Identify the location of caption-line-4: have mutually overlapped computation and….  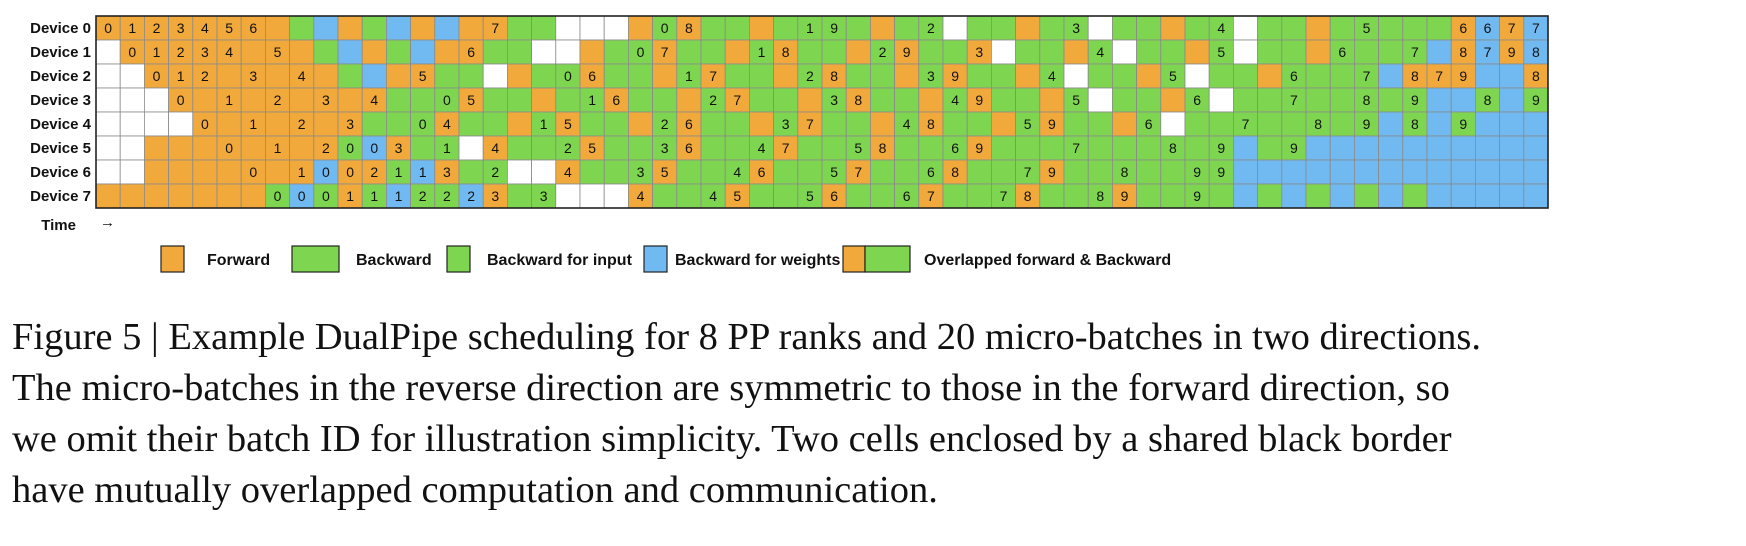
(475, 490).